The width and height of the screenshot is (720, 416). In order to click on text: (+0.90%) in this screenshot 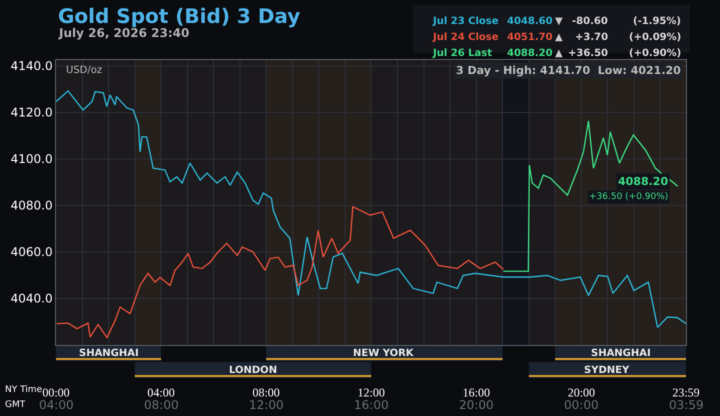, I will do `click(655, 53)`.